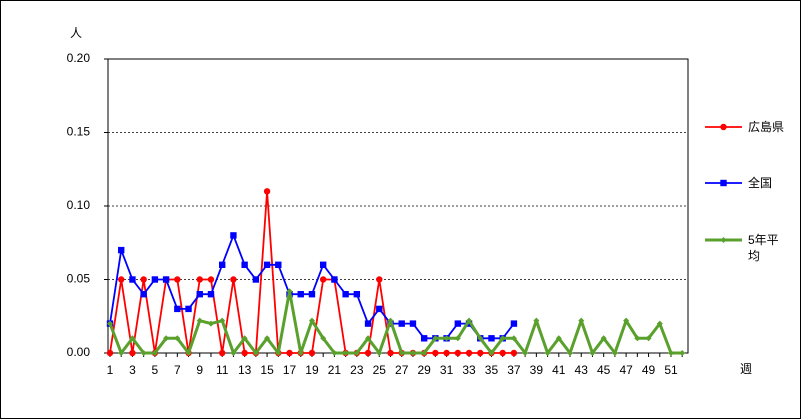  I want to click on x-tick-label: 19, so click(312, 370).